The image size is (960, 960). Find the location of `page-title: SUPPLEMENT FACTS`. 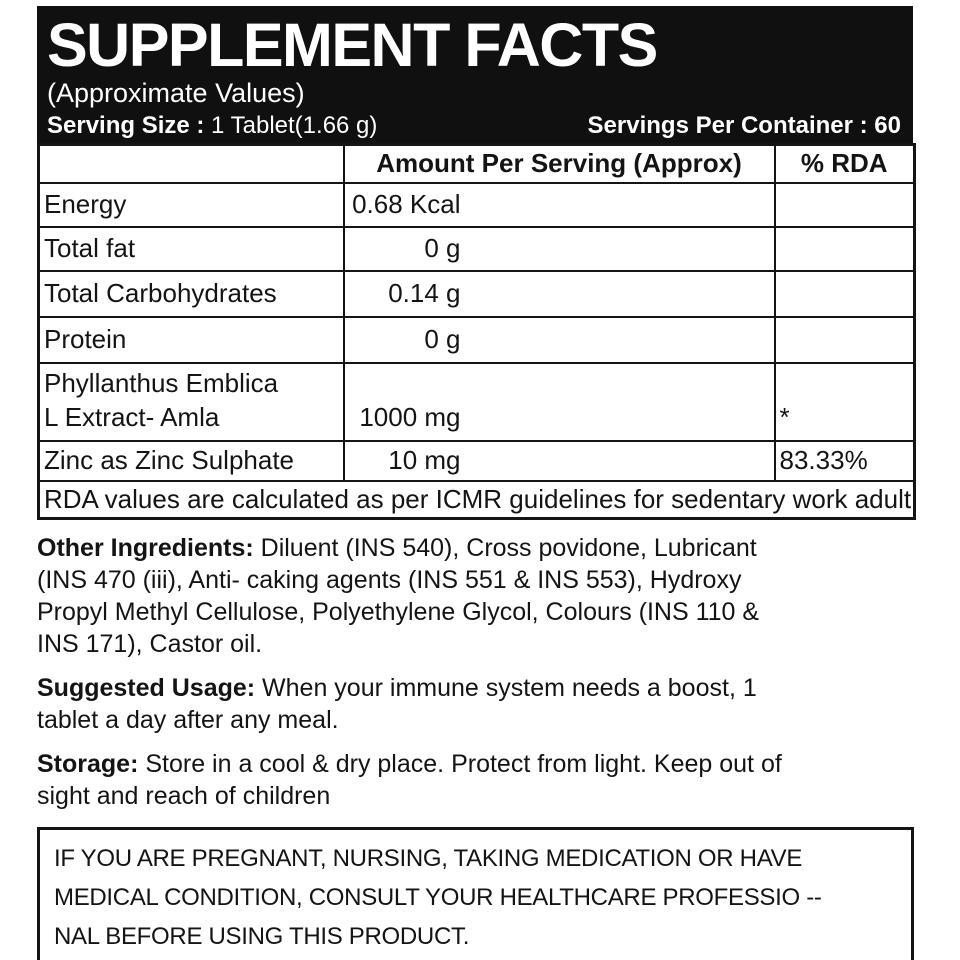

page-title: SUPPLEMENT FACTS is located at coordinates (352, 45).